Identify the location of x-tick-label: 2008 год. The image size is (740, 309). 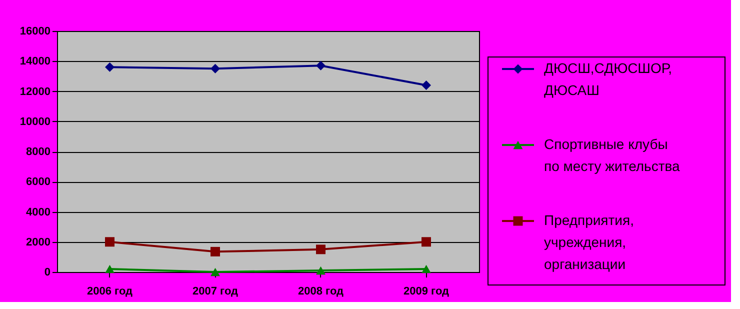
(321, 292).